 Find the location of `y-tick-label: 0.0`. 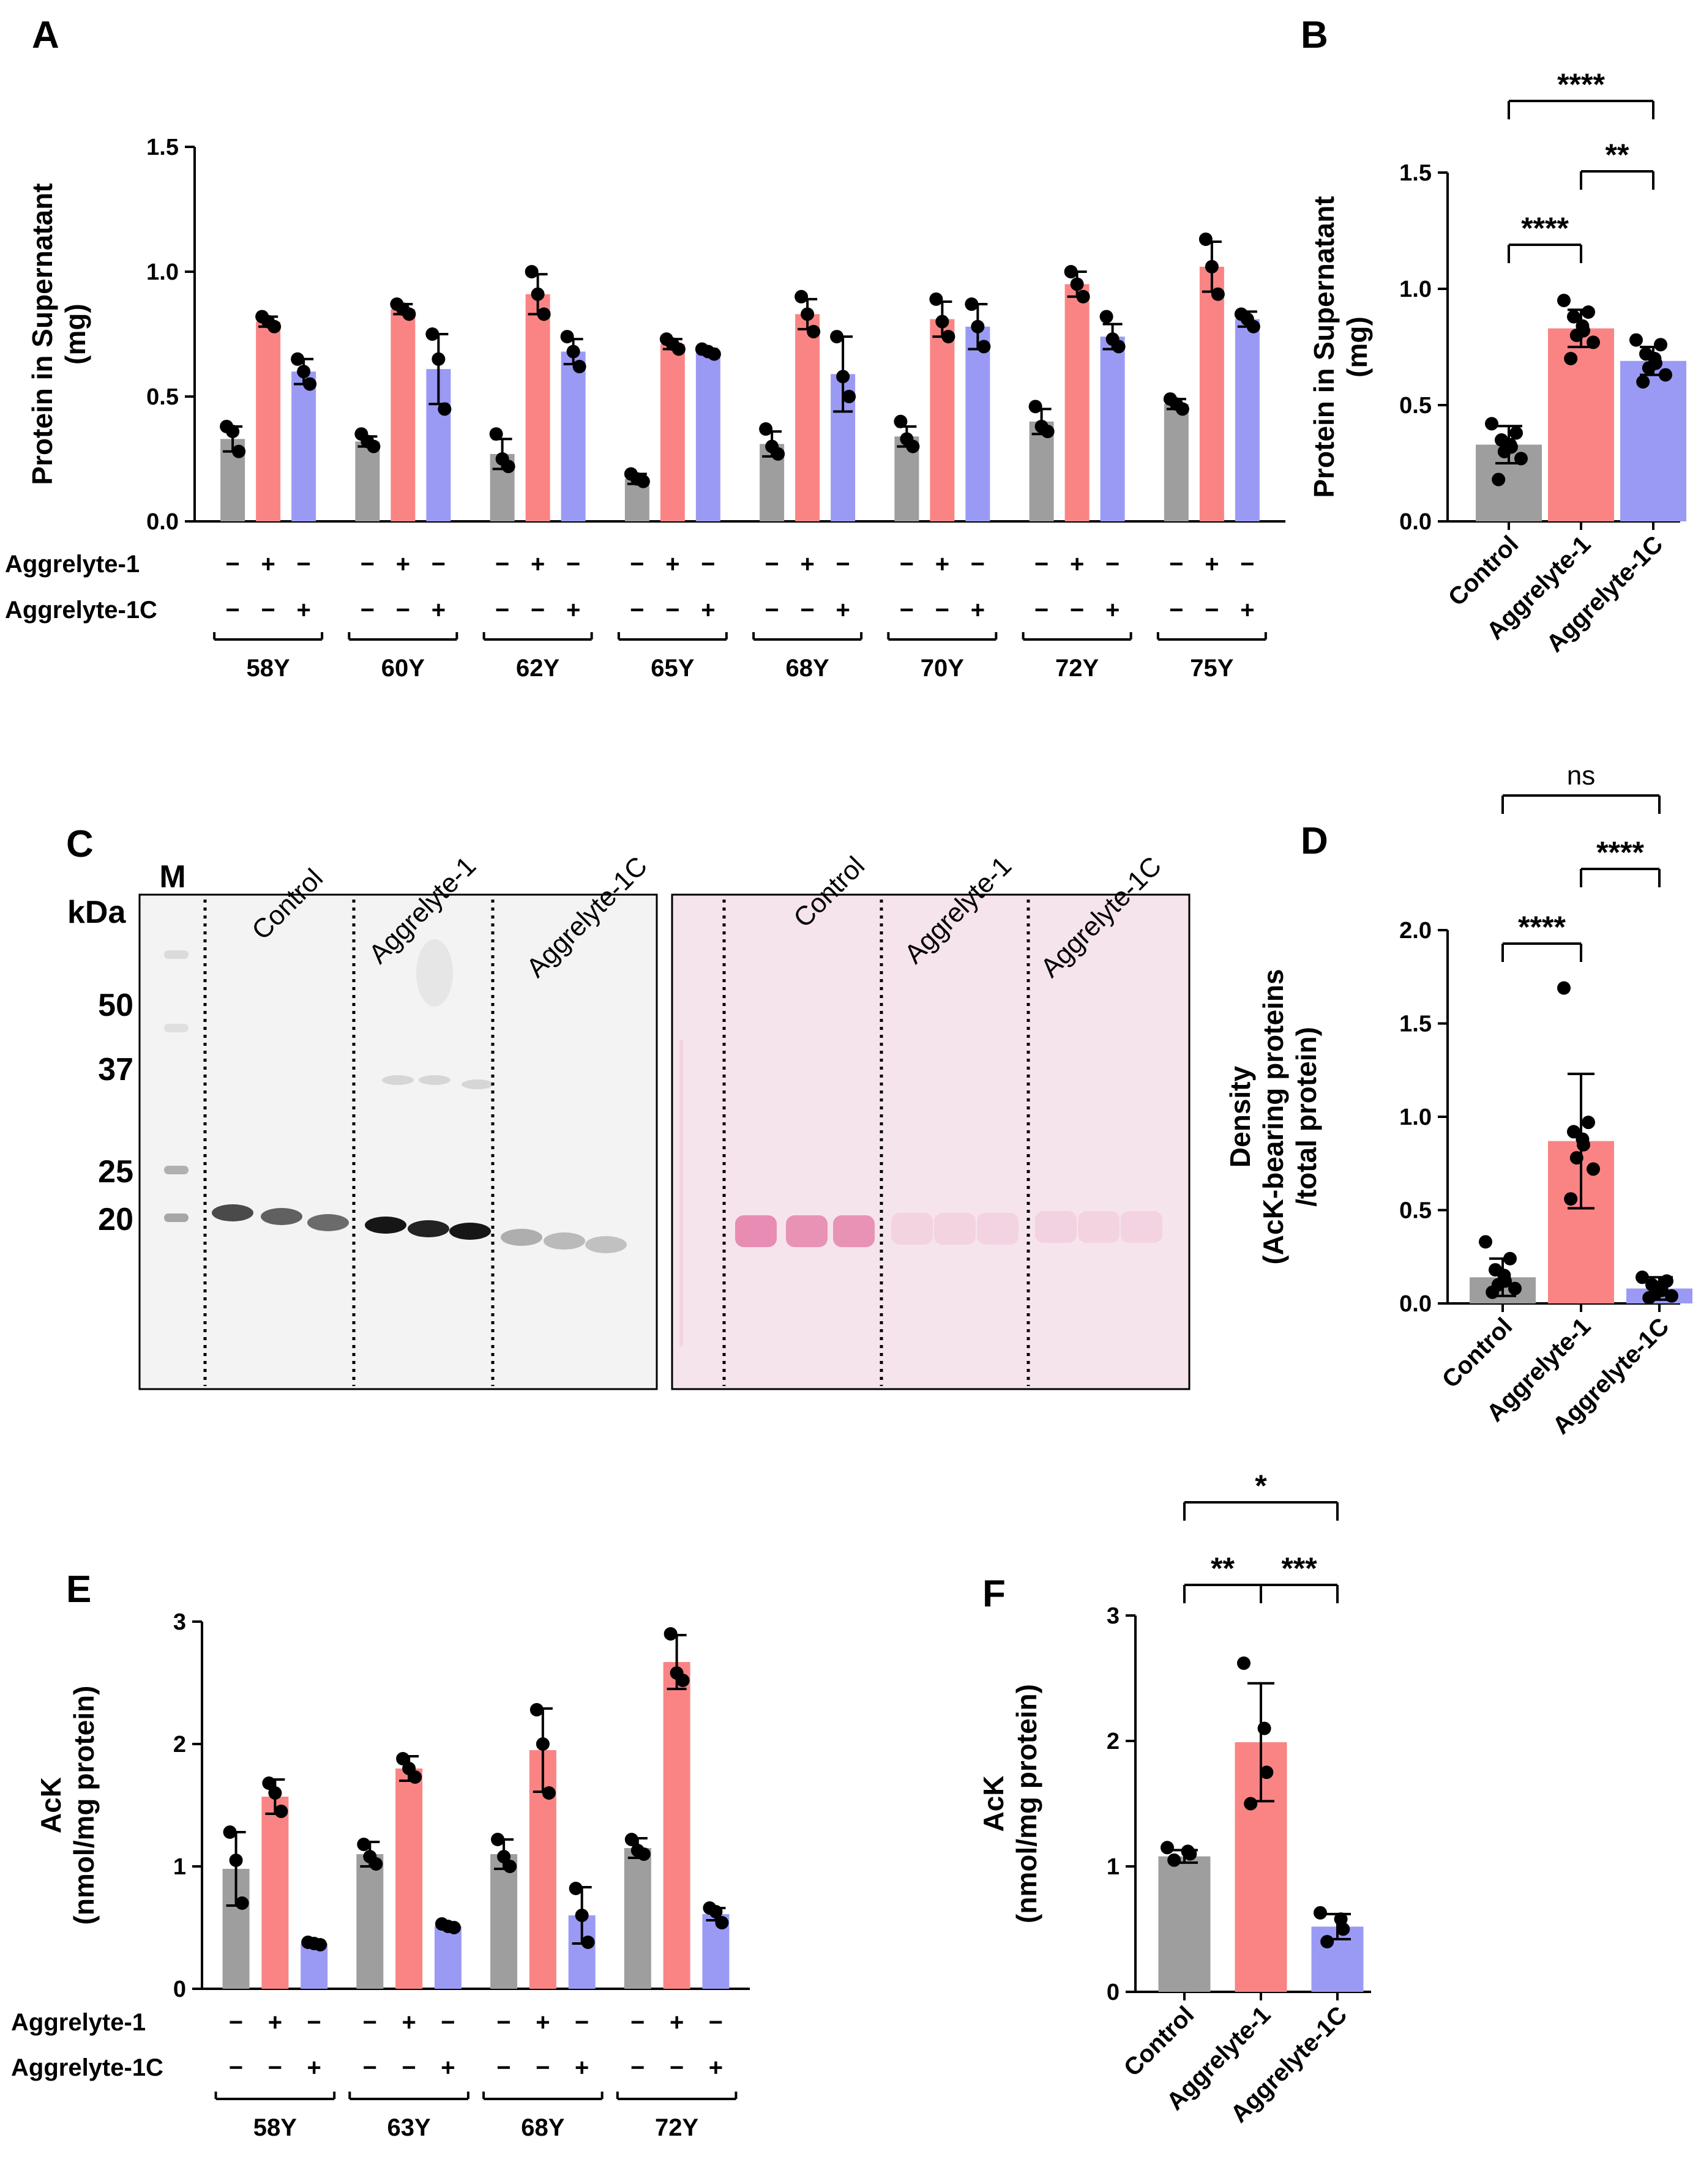

y-tick-label: 0.0 is located at coordinates (1415, 522).